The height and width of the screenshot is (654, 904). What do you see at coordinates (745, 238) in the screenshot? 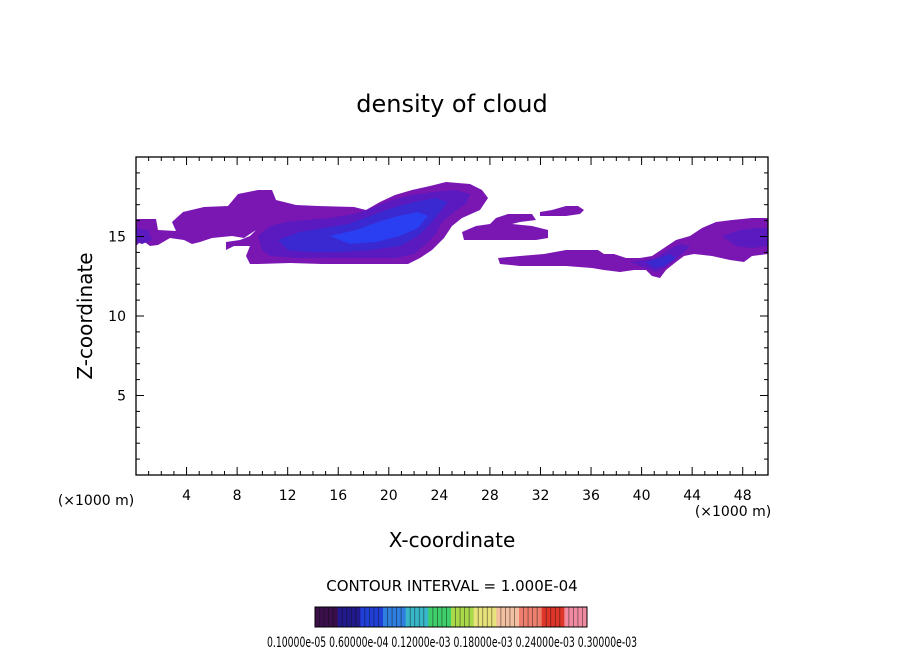
I see `cloud-level-2-region-far-right` at bounding box center [745, 238].